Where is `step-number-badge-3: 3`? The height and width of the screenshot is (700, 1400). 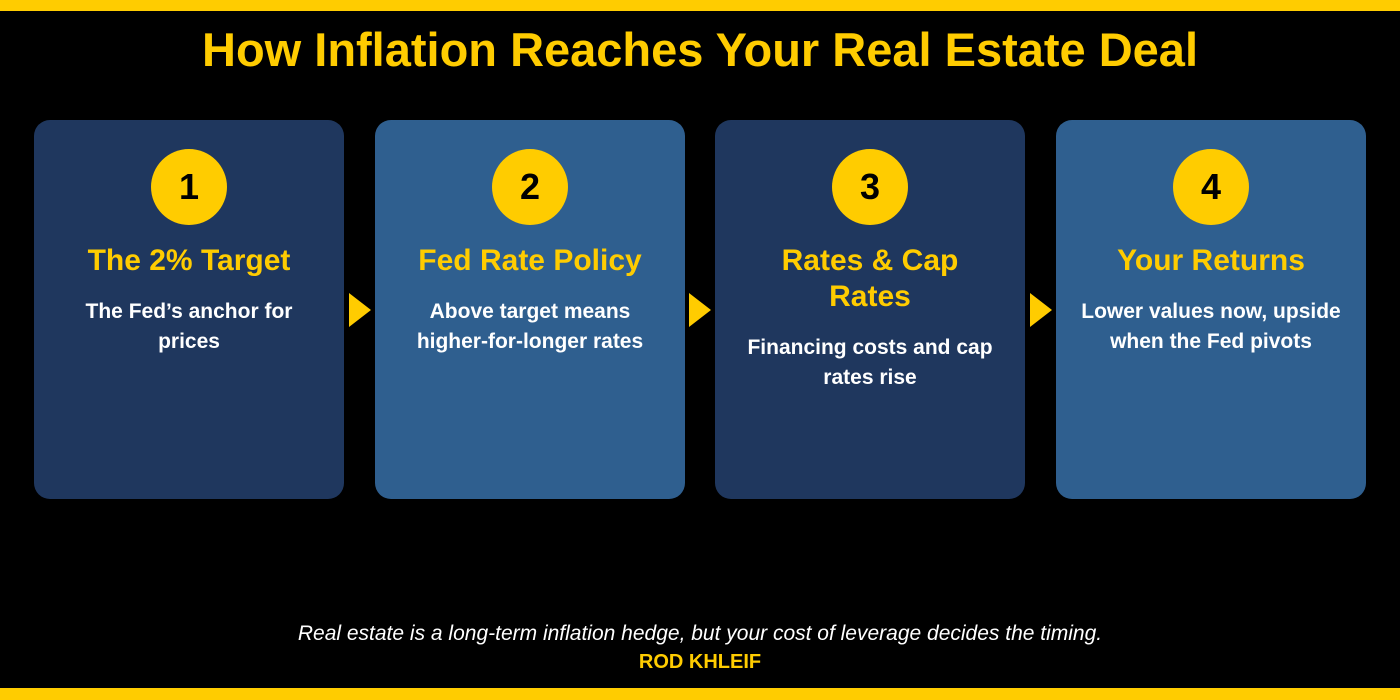
step-number-badge-3: 3 is located at coordinates (870, 187).